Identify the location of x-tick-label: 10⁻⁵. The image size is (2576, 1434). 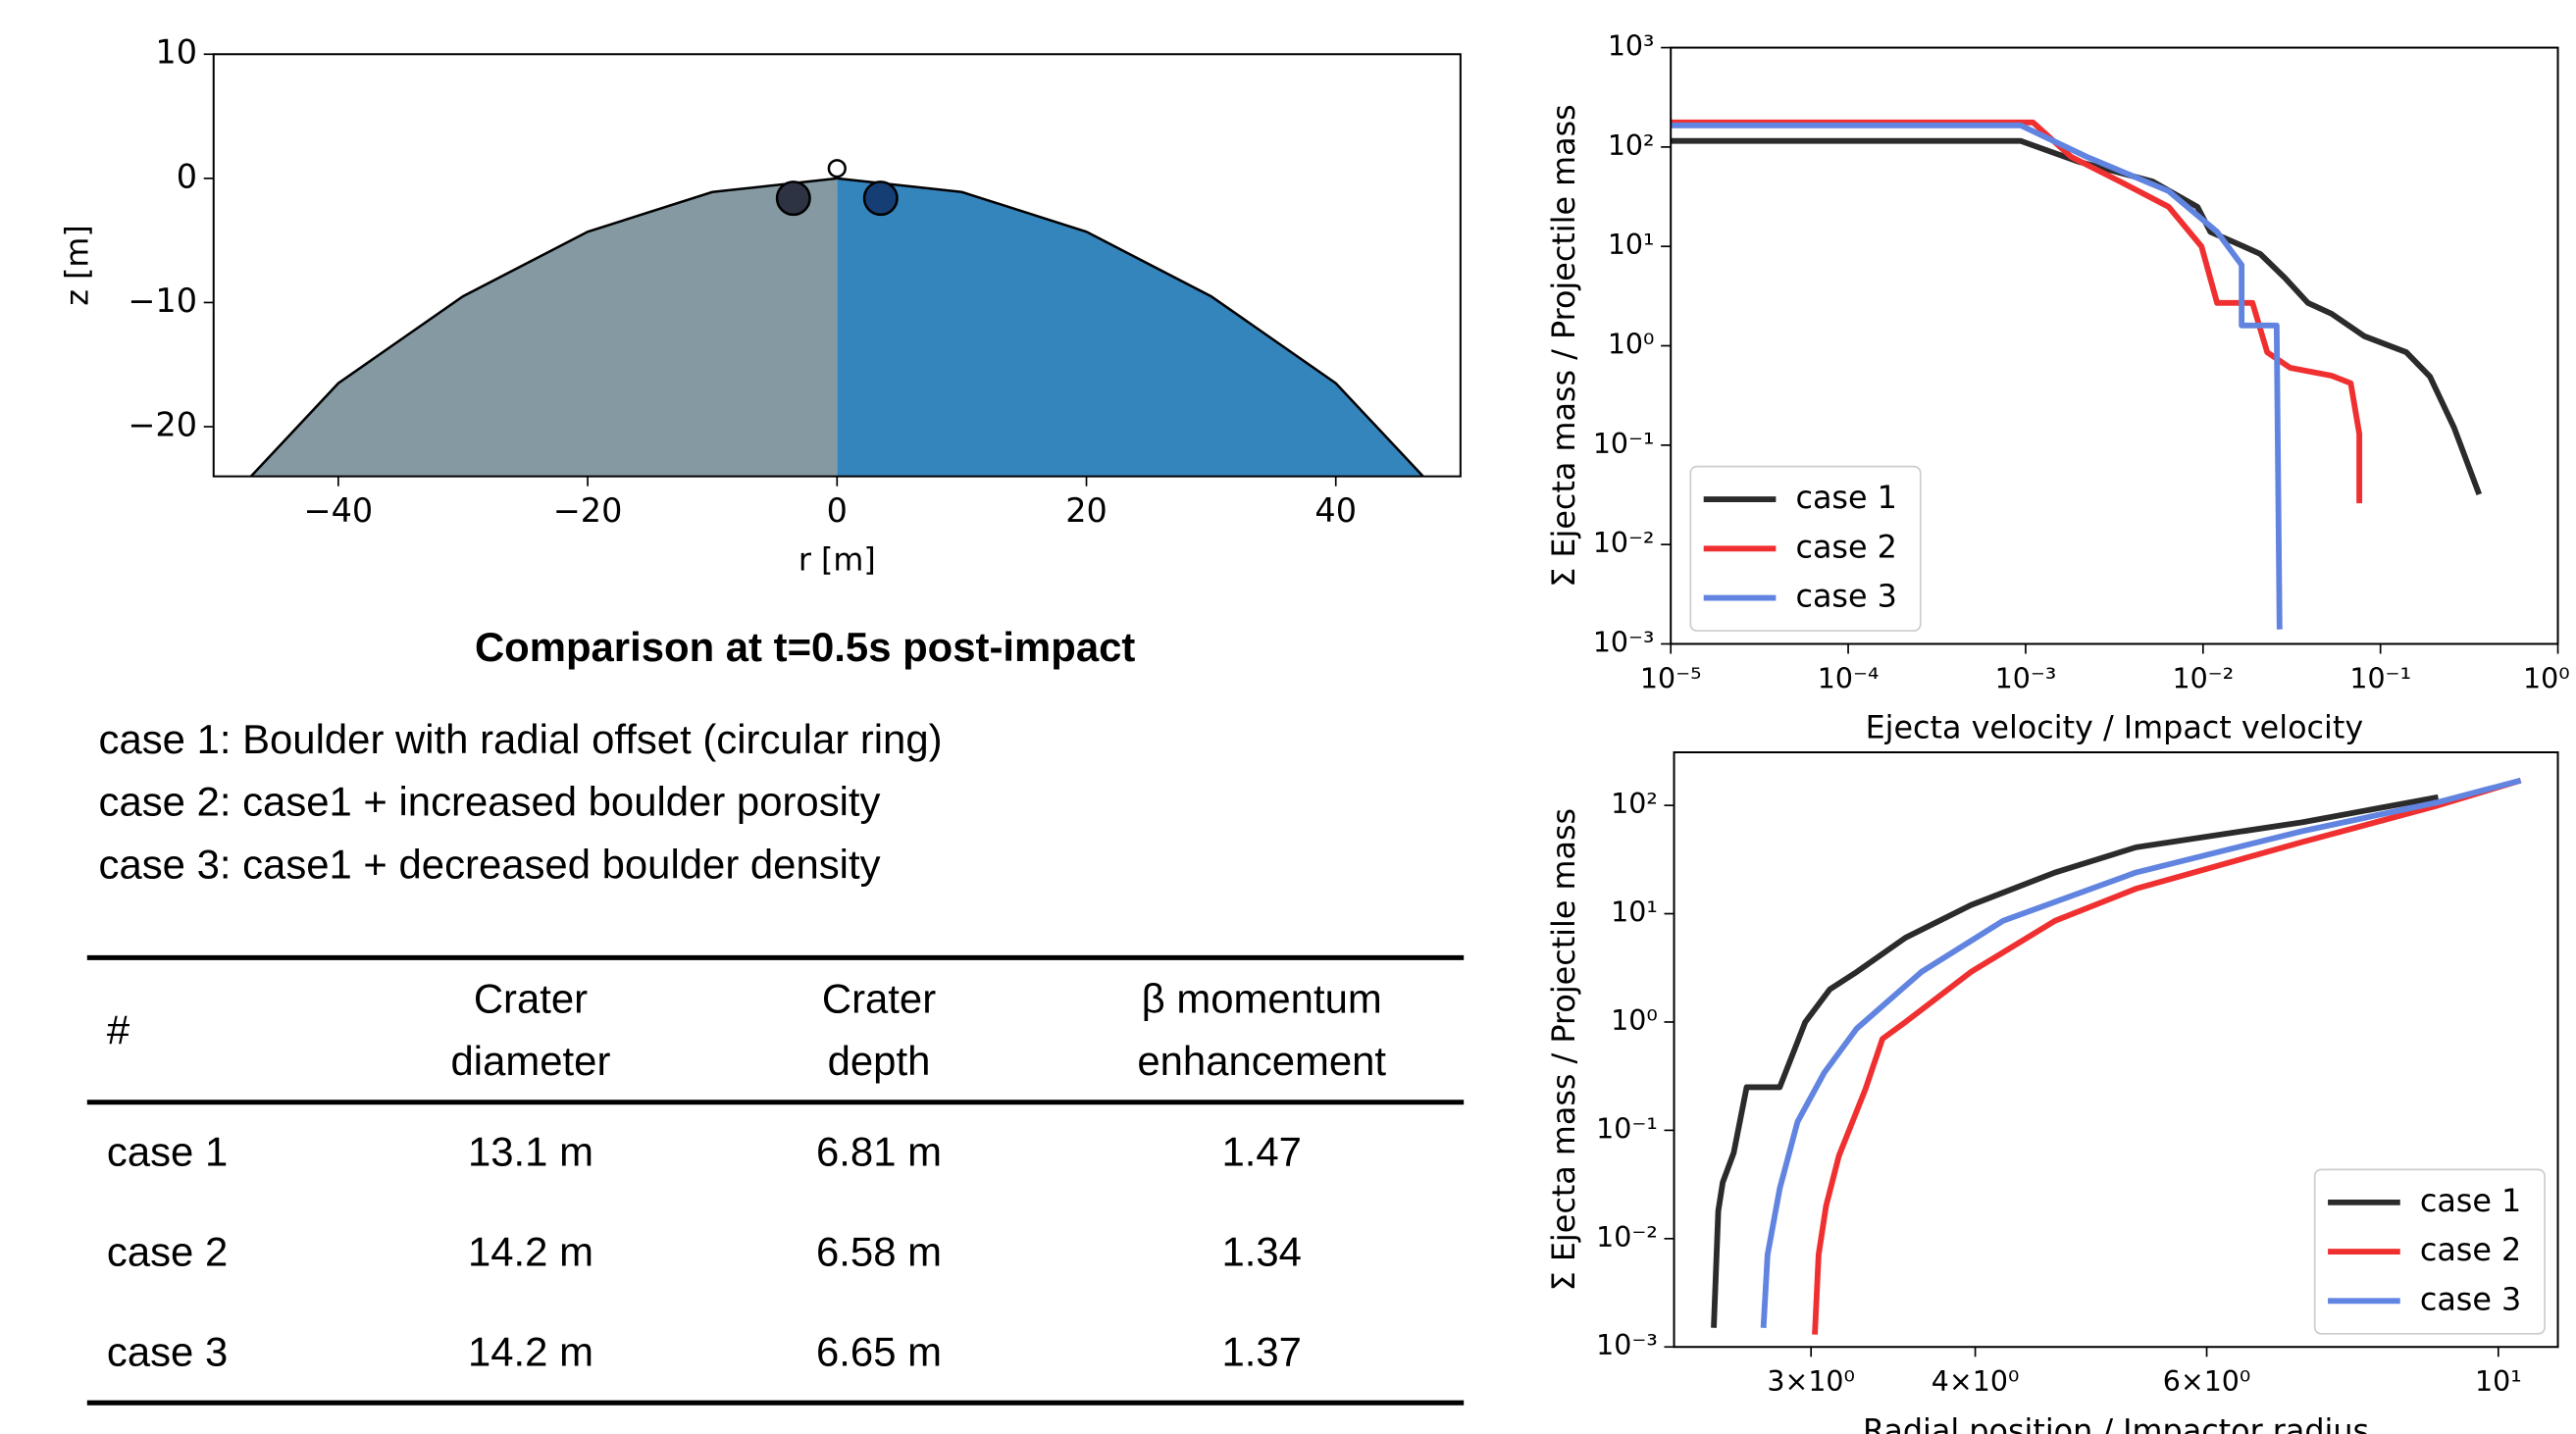
(1671, 678).